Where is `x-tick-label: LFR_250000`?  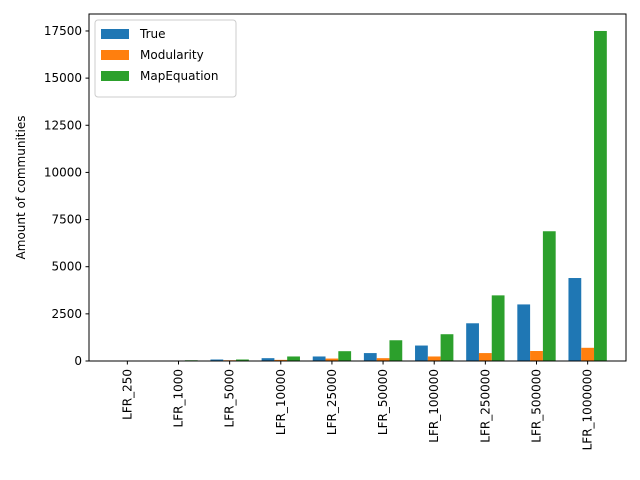 x-tick-label: LFR_250000 is located at coordinates (485, 406).